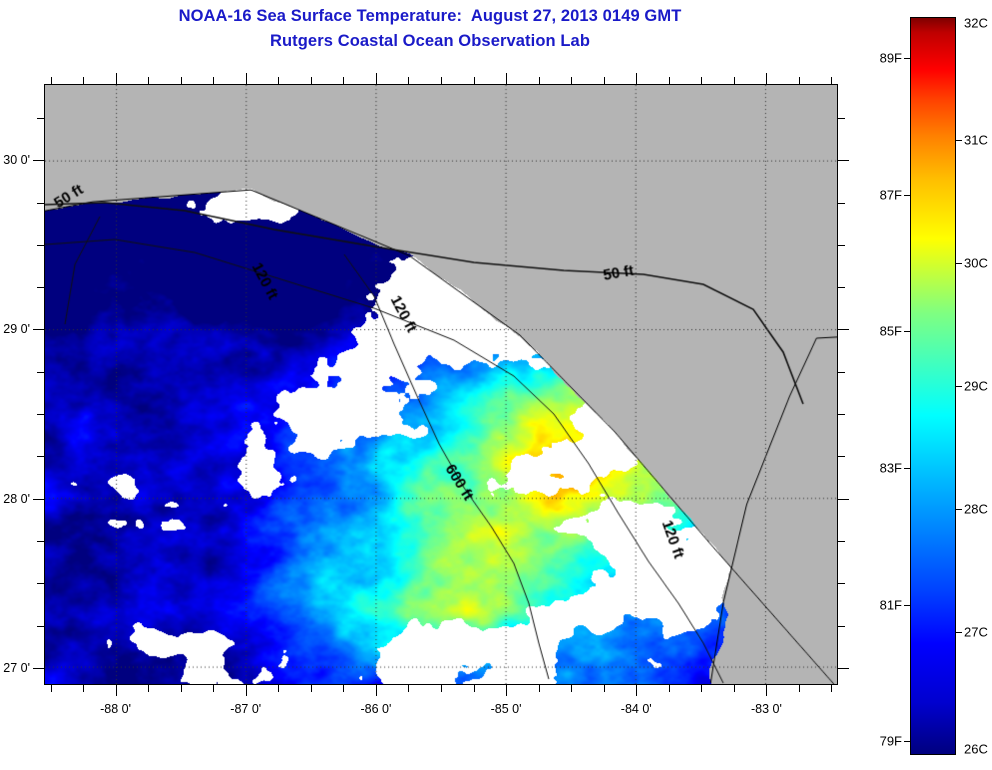 The width and height of the screenshot is (992, 770). I want to click on y-axis-label: 28 0', so click(16, 498).